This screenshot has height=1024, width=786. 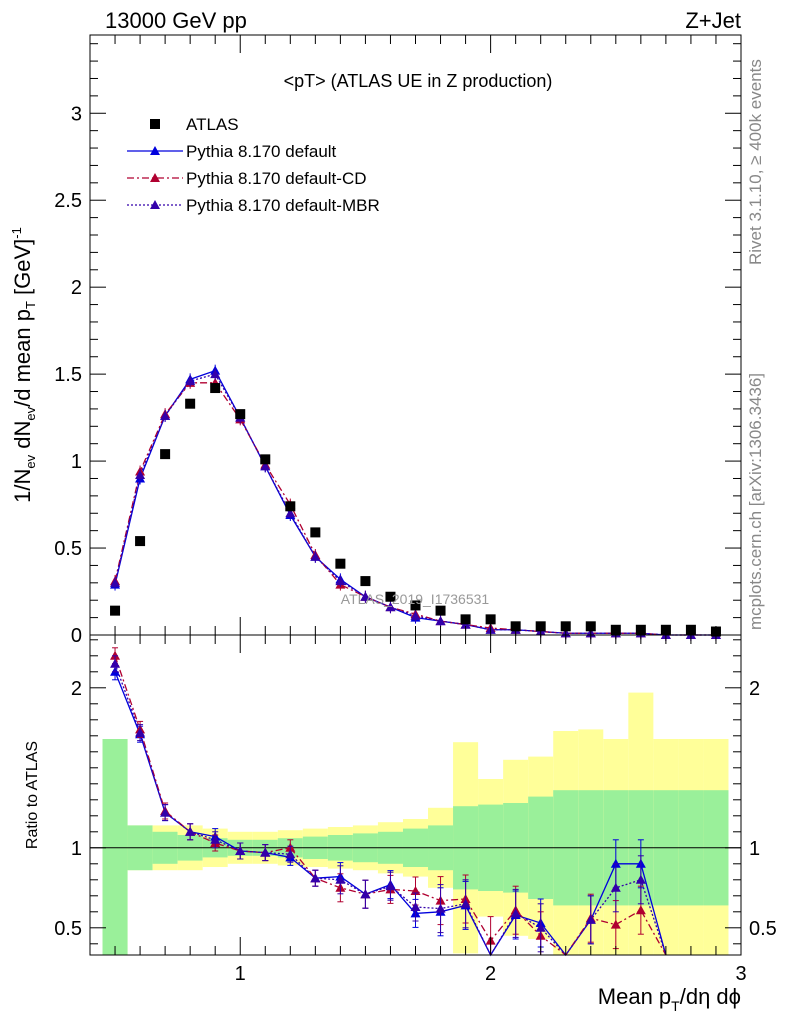 I want to click on main-ylabel: 1/Nev dNev/d mean pT [GeV]-1, so click(x=23, y=365).